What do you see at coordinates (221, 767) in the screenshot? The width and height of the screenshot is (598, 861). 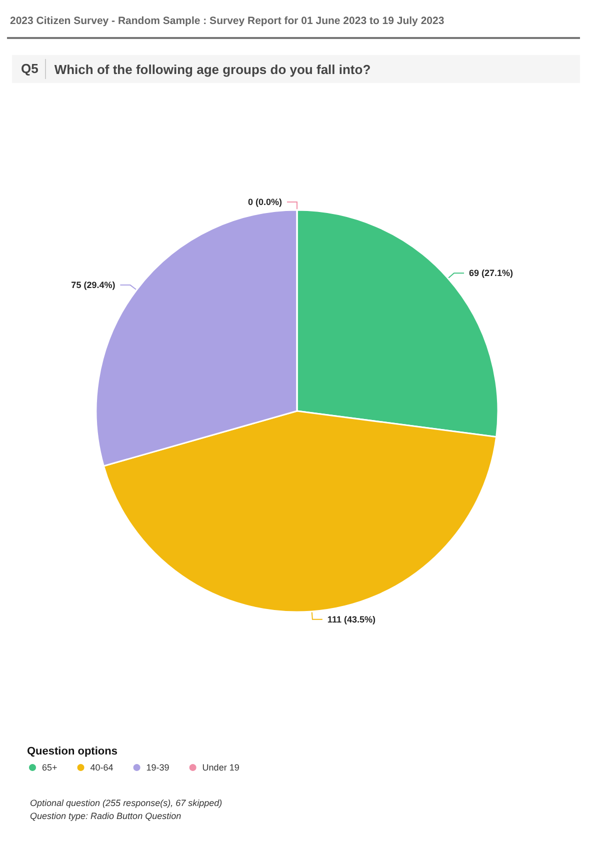 I see `legend-label: Under 19` at bounding box center [221, 767].